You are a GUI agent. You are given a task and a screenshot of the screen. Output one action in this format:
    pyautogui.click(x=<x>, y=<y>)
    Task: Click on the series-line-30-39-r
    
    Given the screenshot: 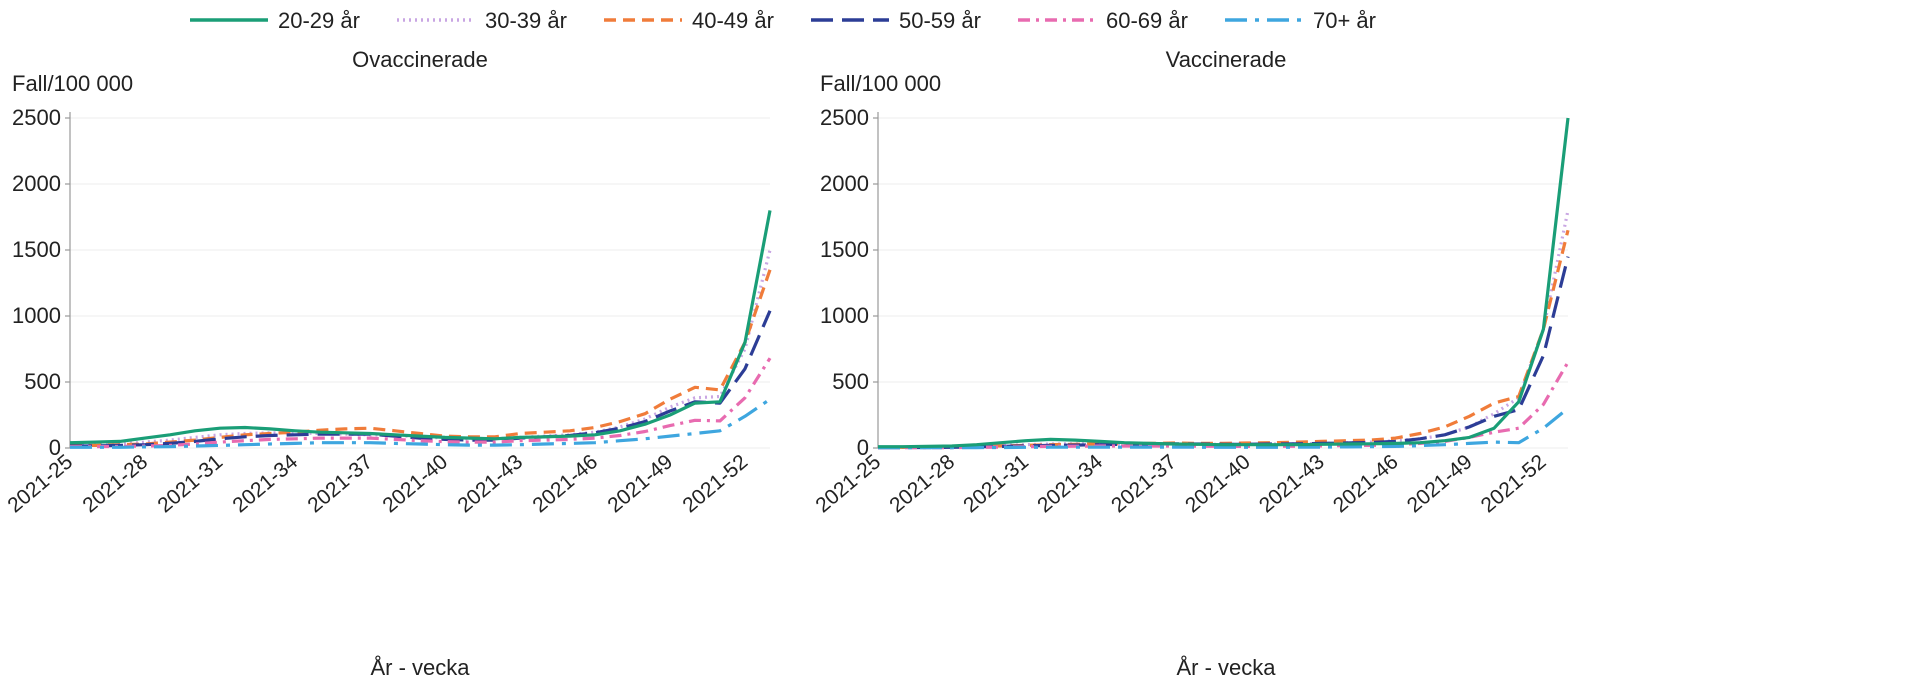 What is the action you would take?
    pyautogui.click(x=1224, y=329)
    